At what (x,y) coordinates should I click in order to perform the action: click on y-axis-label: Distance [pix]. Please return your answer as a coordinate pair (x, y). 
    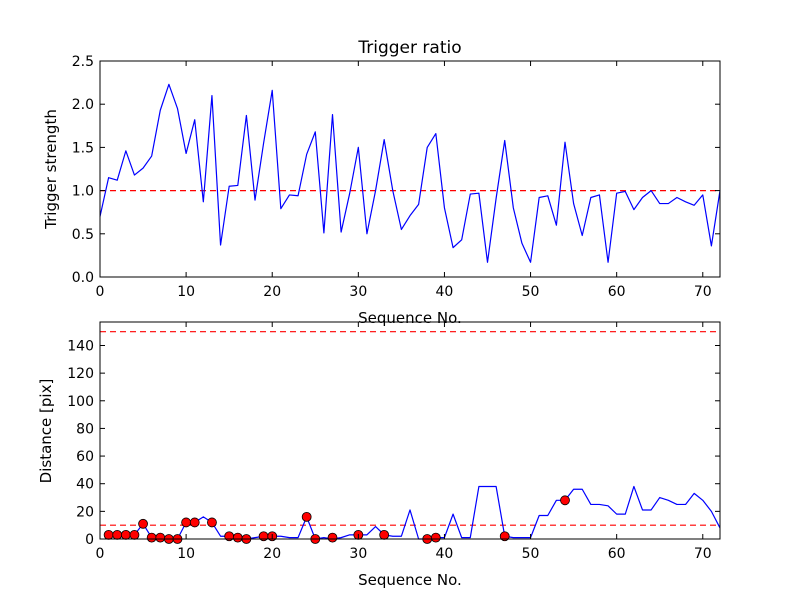
    Looking at the image, I should click on (46, 431).